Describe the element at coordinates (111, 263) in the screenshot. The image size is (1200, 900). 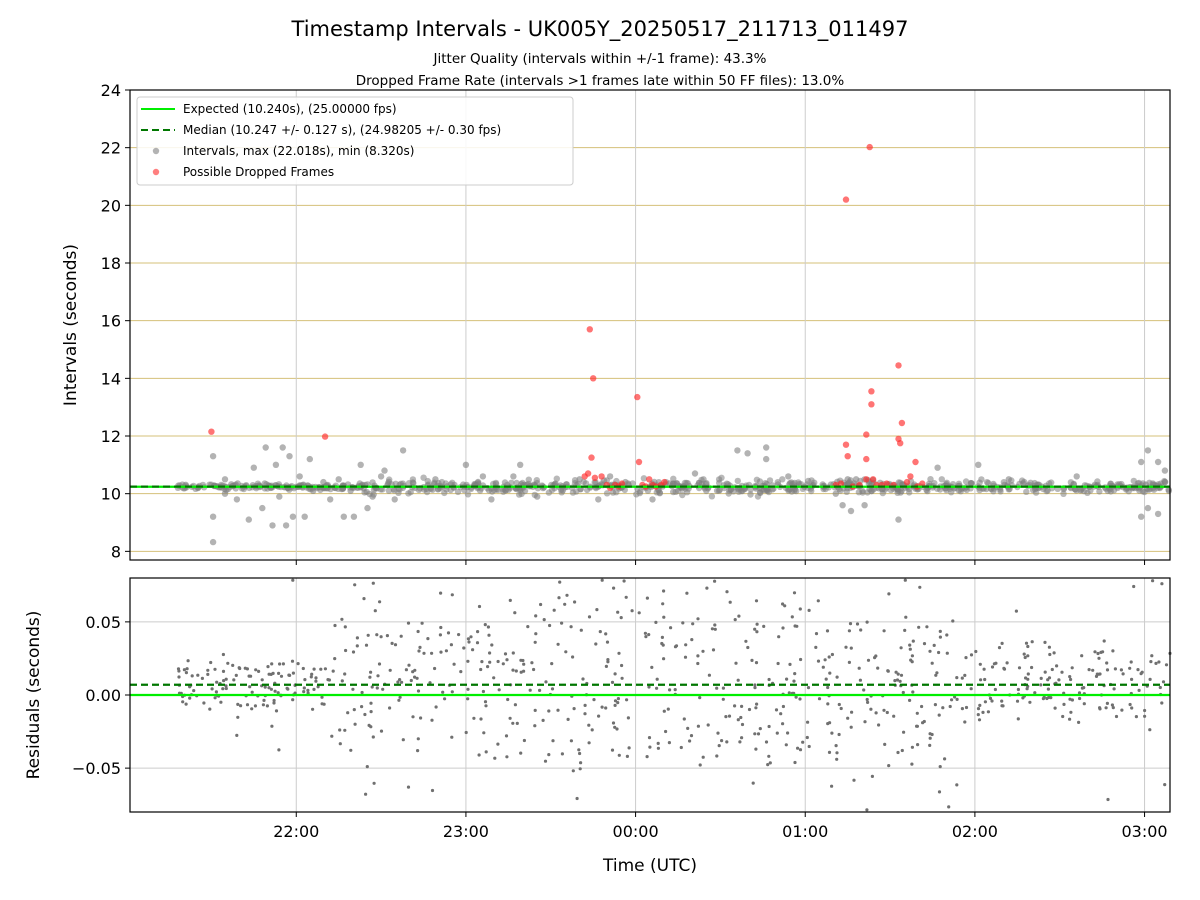
I see `intervals-y-tick-label: 18` at that location.